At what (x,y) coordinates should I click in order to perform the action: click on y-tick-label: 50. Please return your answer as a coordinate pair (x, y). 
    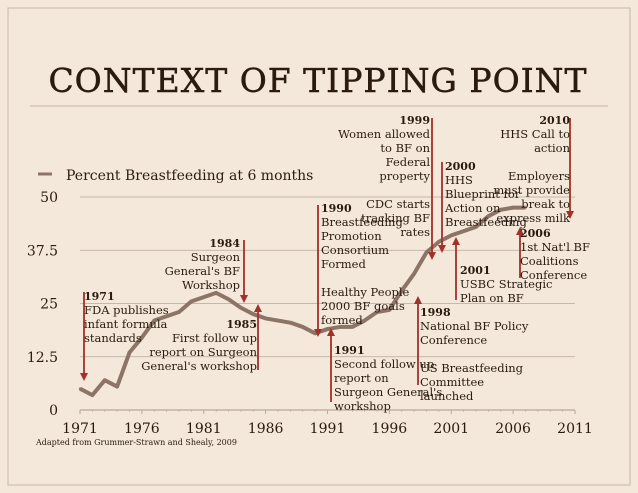
    Looking at the image, I should click on (49, 198).